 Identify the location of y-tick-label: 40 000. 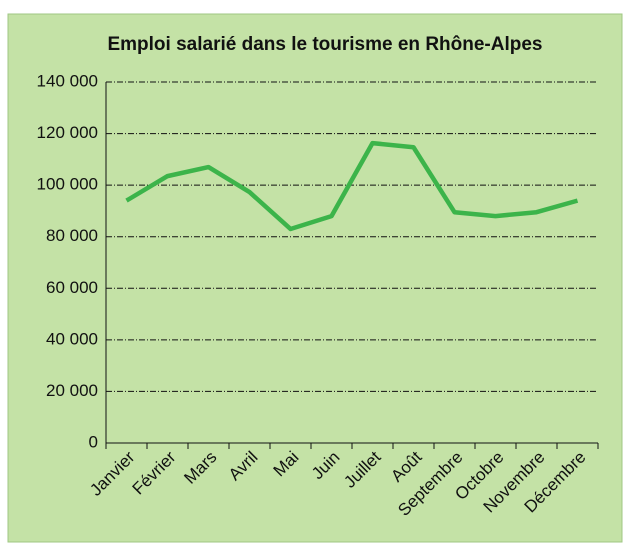
(72, 338).